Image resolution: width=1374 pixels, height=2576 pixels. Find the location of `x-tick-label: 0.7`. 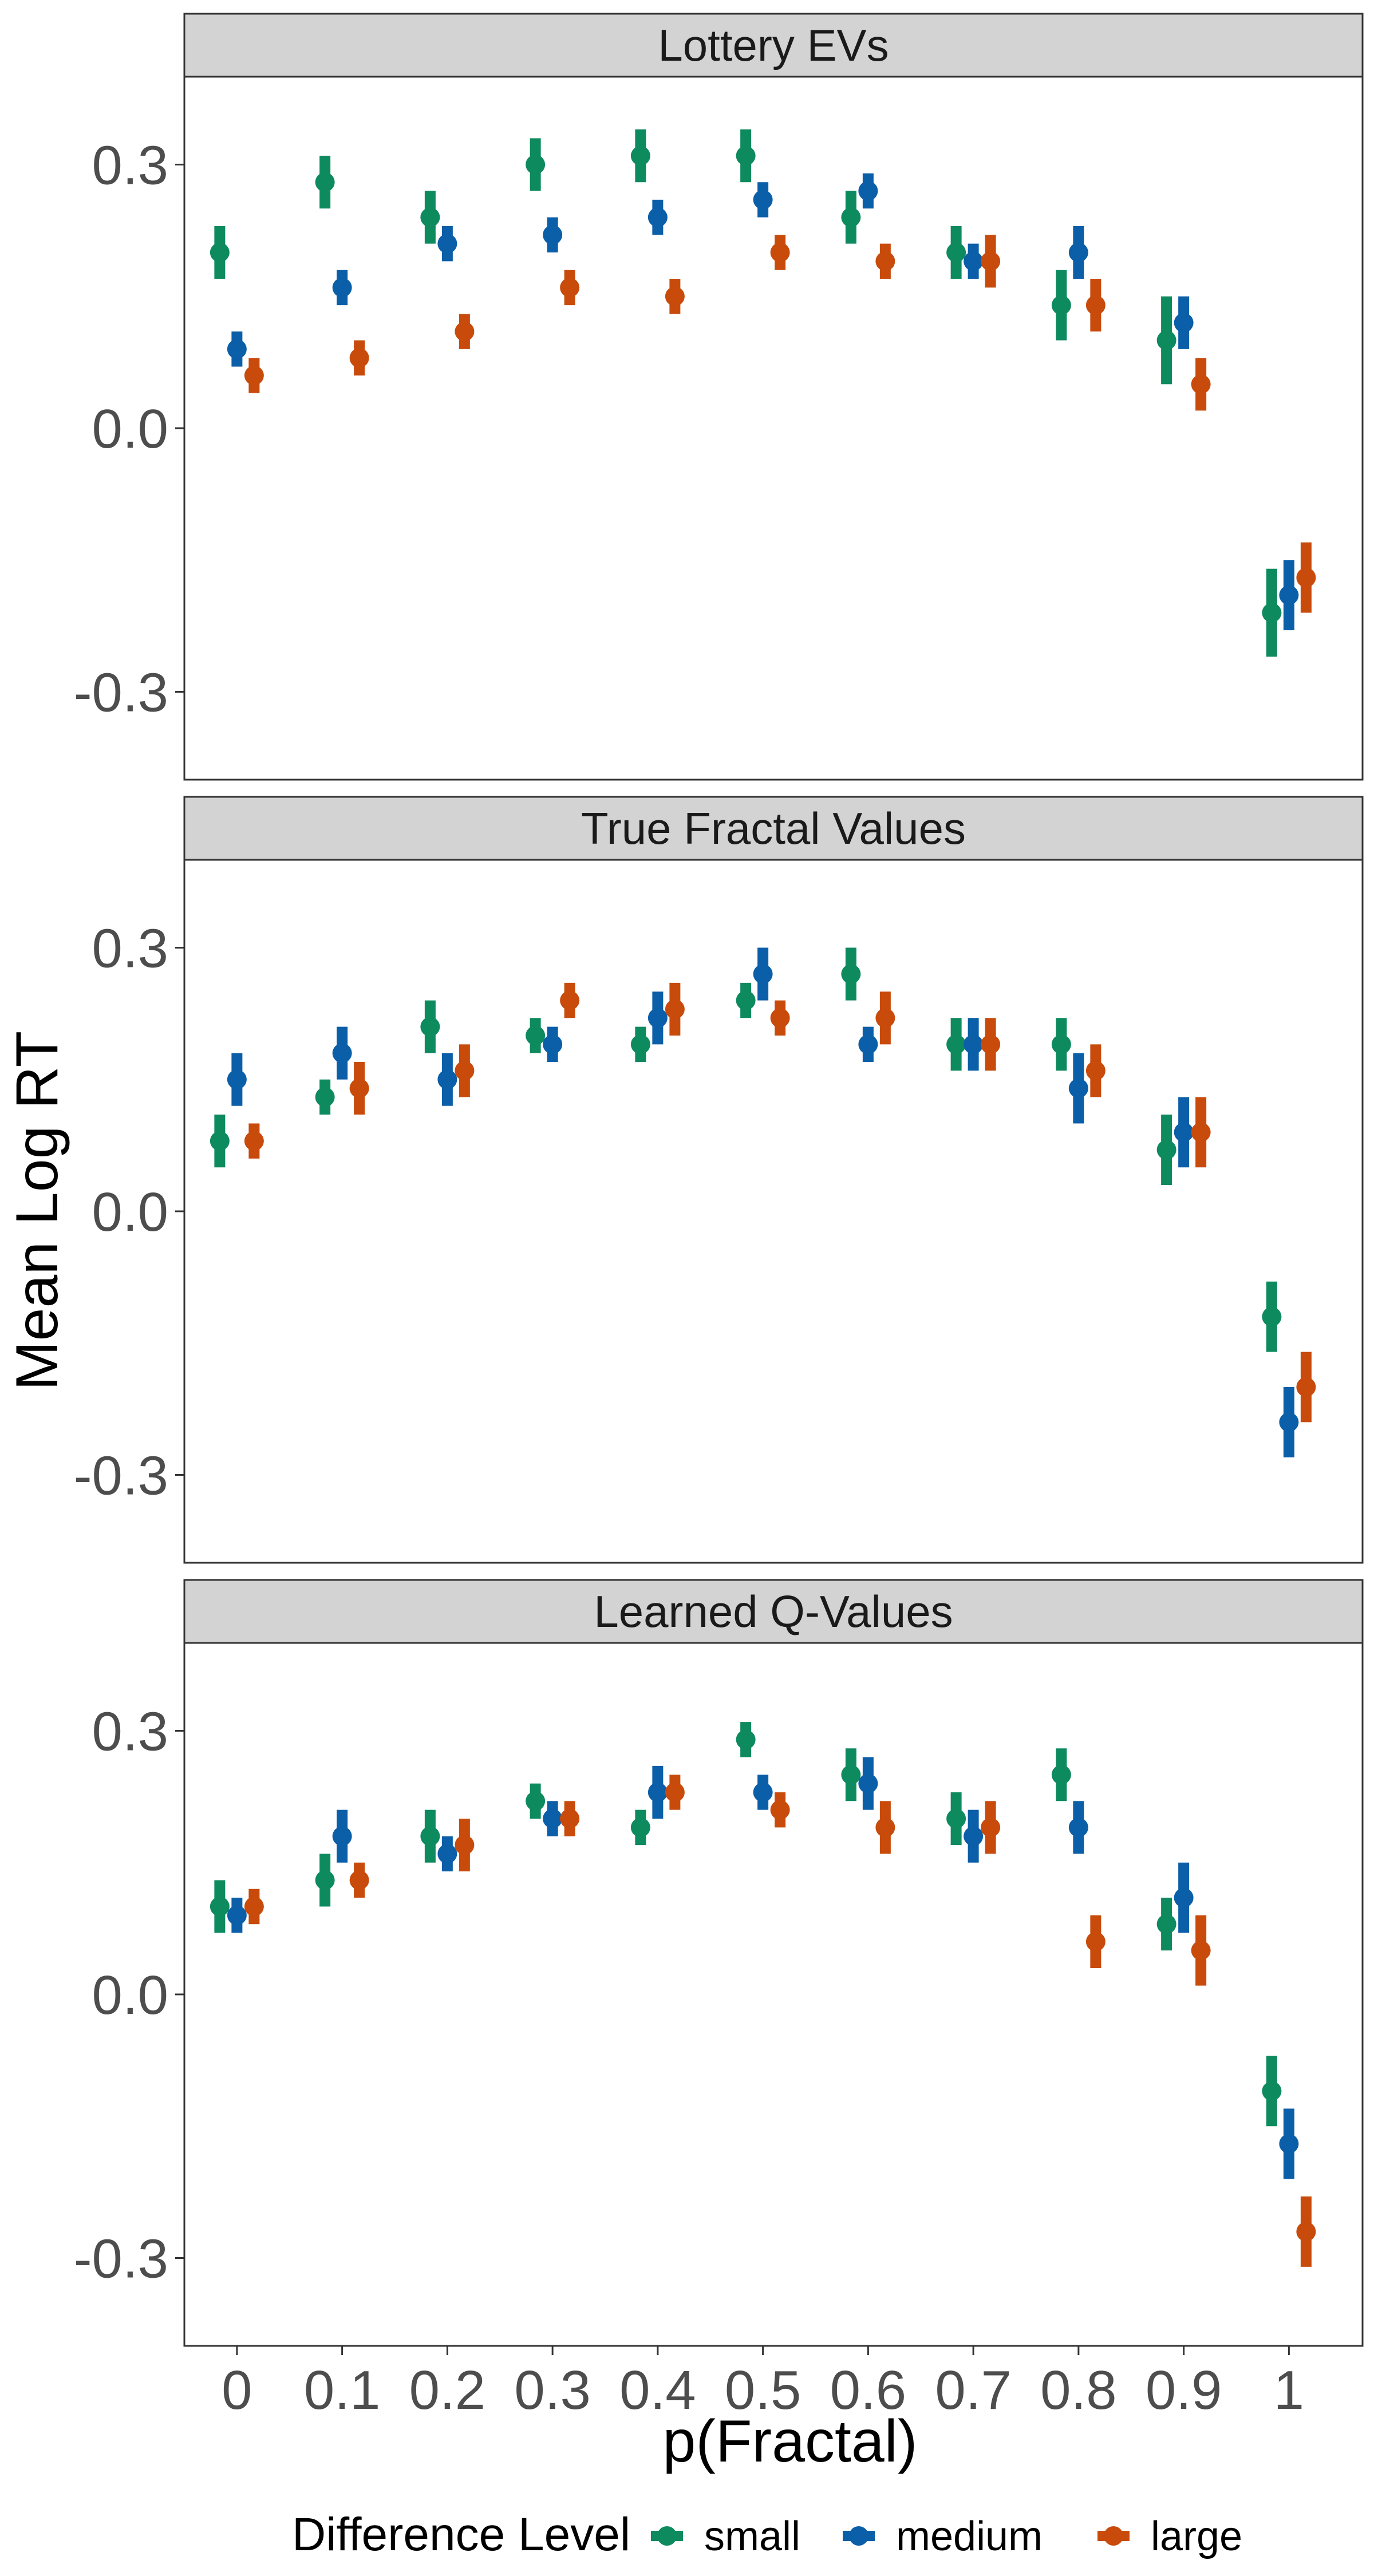

x-tick-label: 0.7 is located at coordinates (973, 2390).